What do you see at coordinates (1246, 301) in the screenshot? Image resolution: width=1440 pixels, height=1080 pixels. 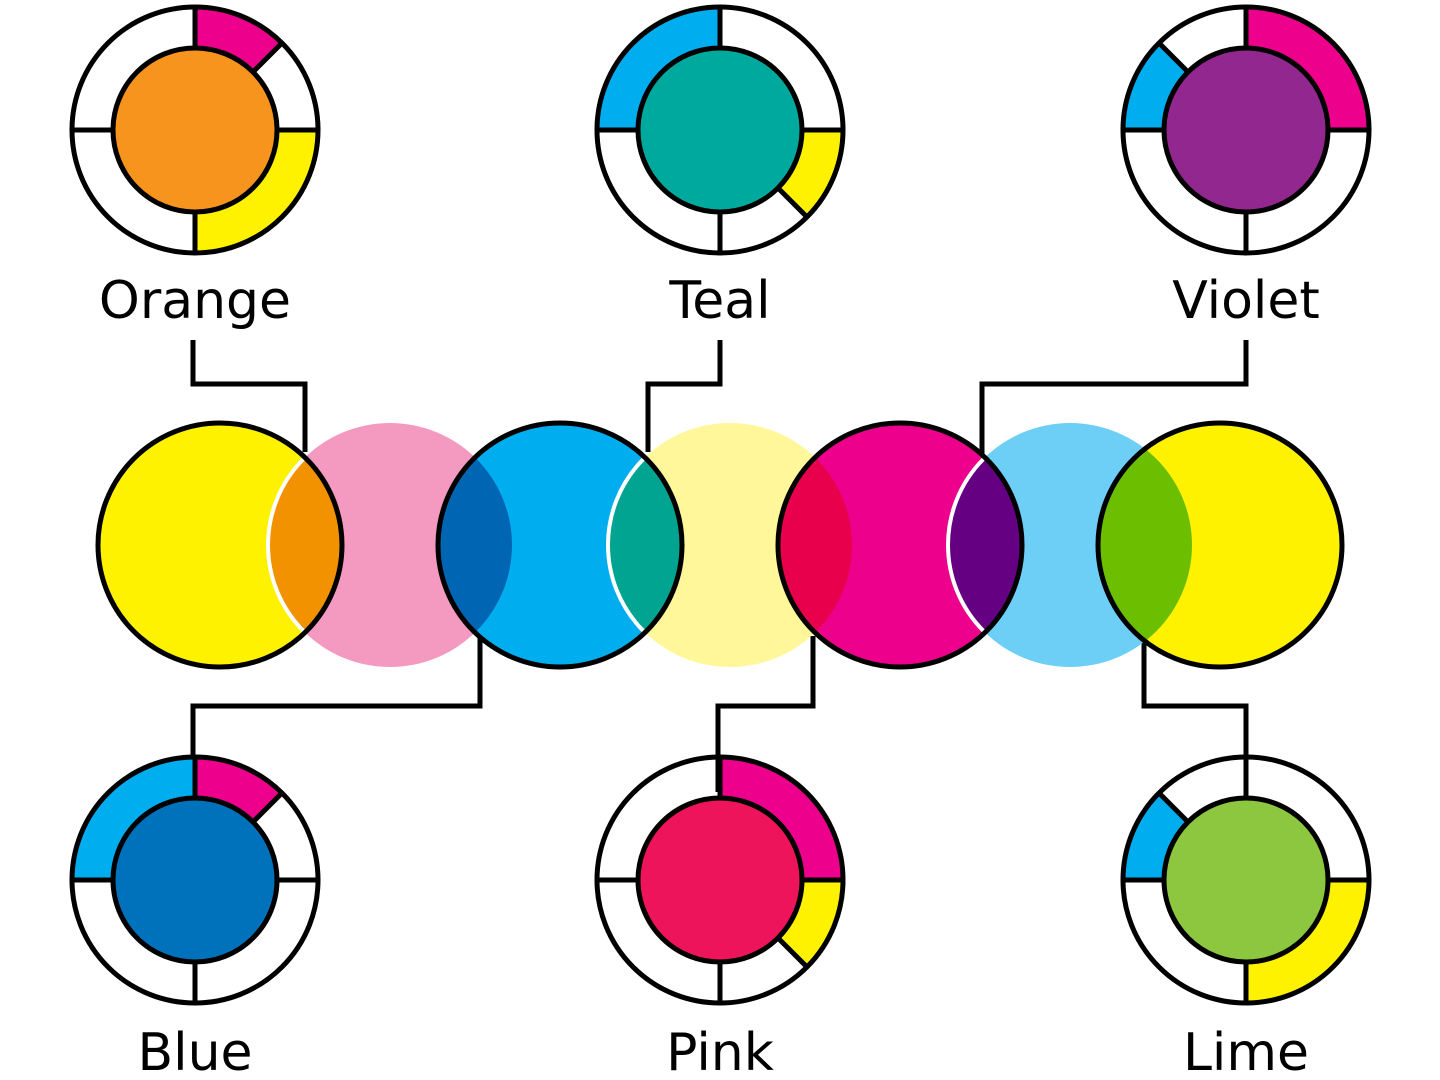 I see `label-violet: Violet` at bounding box center [1246, 301].